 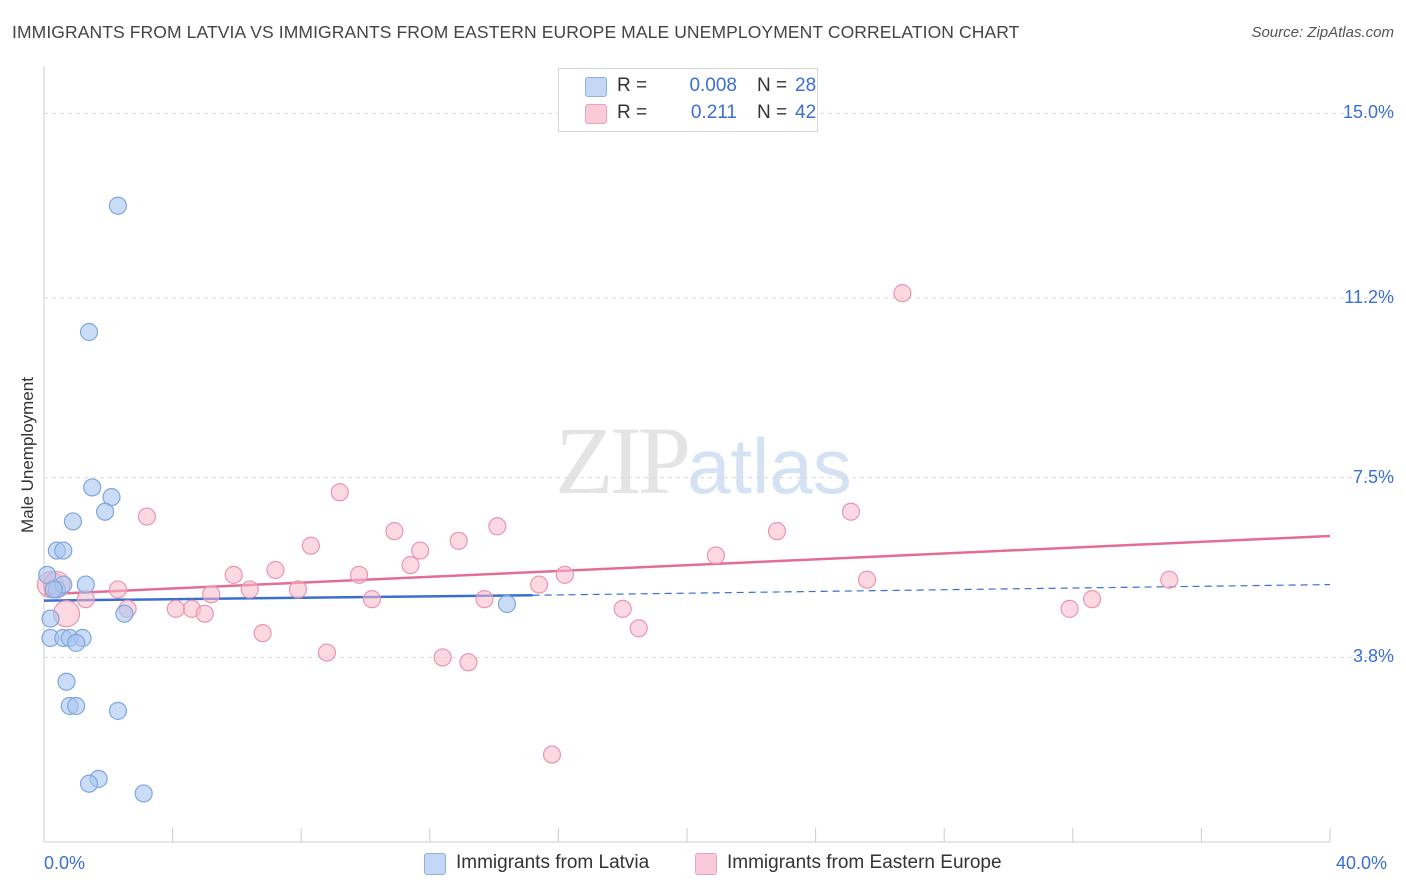 I want to click on zipatlas-watermark: ZIPatlas, so click(x=703, y=460).